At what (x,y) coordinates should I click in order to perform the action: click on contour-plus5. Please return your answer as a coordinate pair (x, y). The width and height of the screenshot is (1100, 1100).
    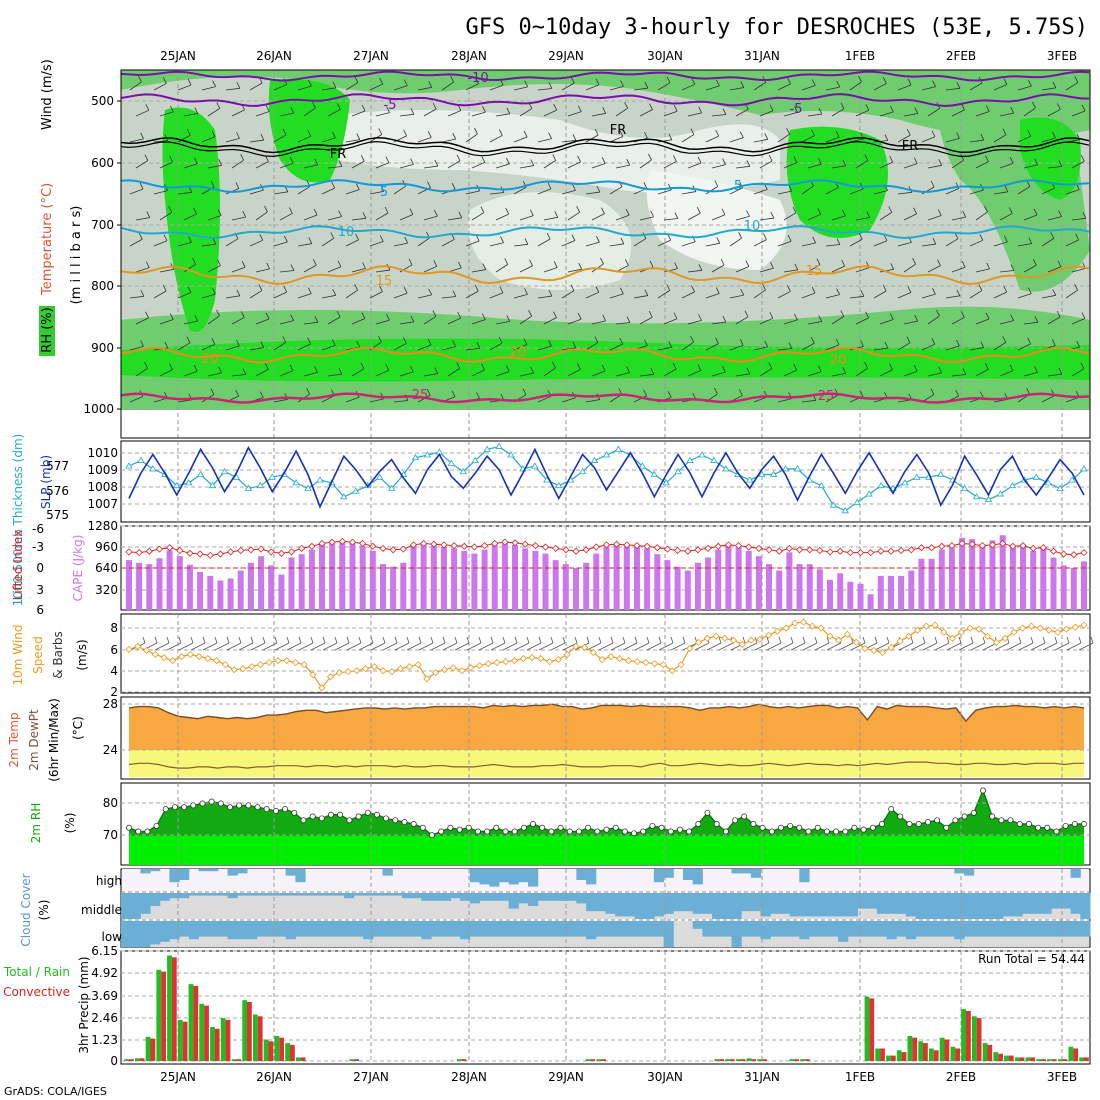
    Looking at the image, I should click on (605, 186).